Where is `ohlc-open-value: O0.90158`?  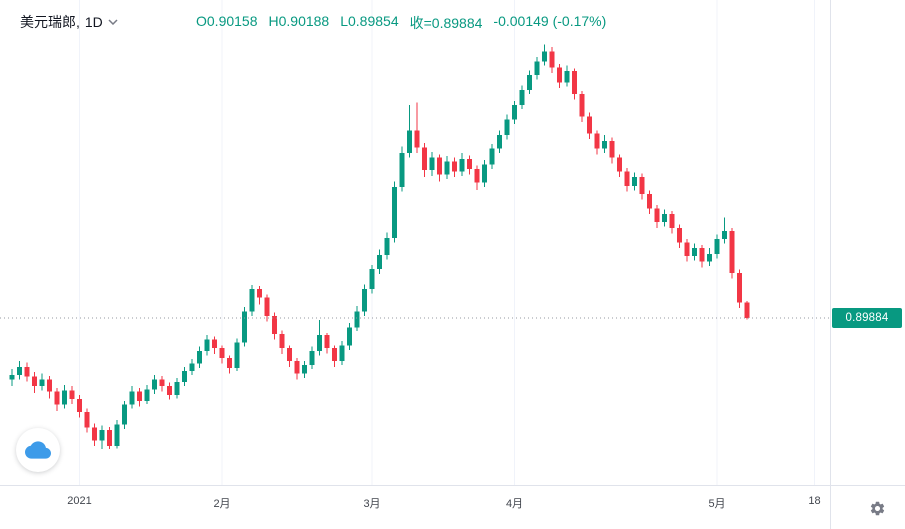 ohlc-open-value: O0.90158 is located at coordinates (227, 21).